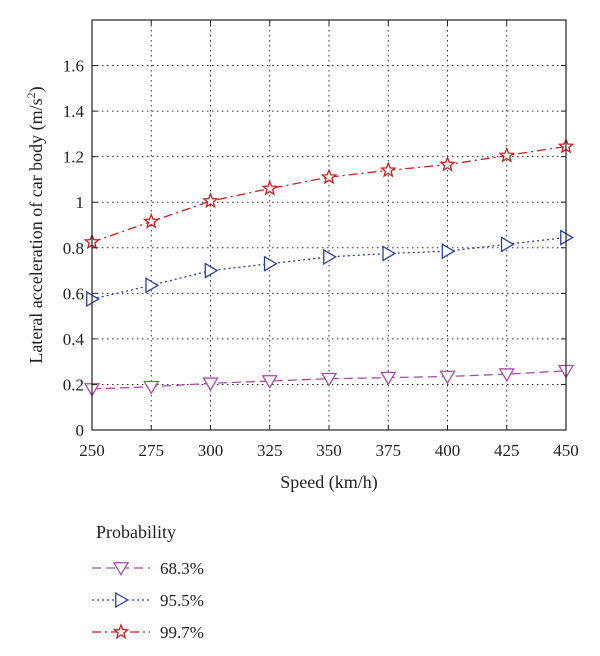  What do you see at coordinates (270, 450) in the screenshot?
I see `x-tick-label: 325` at bounding box center [270, 450].